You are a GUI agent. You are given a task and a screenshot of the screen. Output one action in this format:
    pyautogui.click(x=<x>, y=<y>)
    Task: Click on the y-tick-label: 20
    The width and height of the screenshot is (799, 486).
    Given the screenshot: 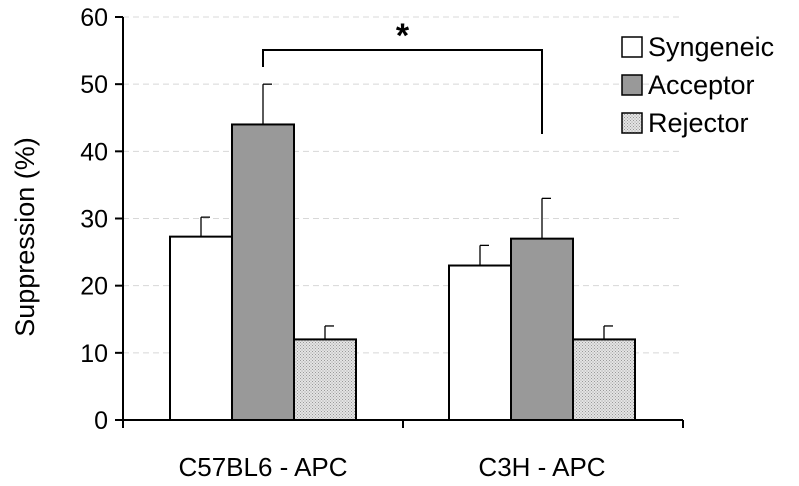 What is the action you would take?
    pyautogui.click(x=94, y=287)
    